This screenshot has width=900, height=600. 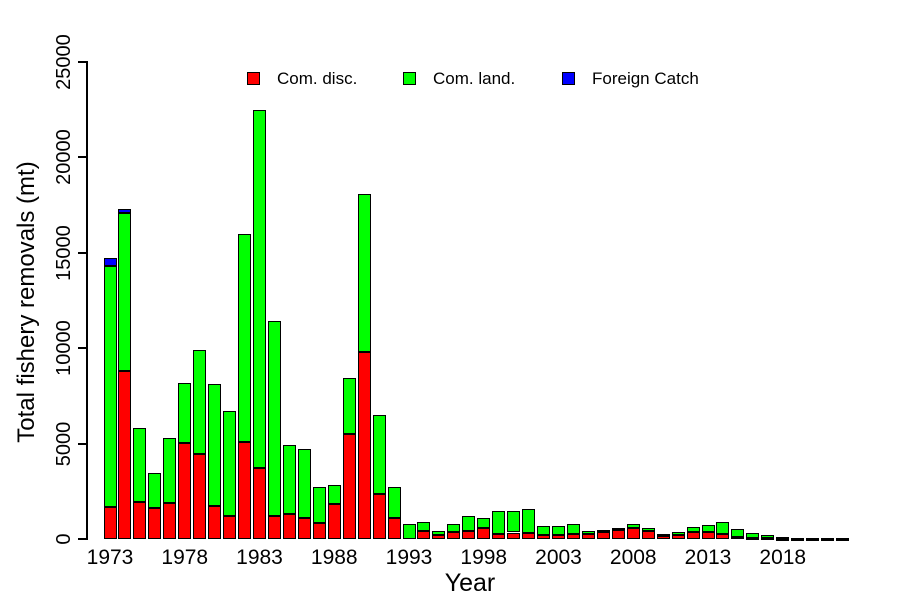 I want to click on bar-segment-com-disc-1976, so click(x=155, y=523).